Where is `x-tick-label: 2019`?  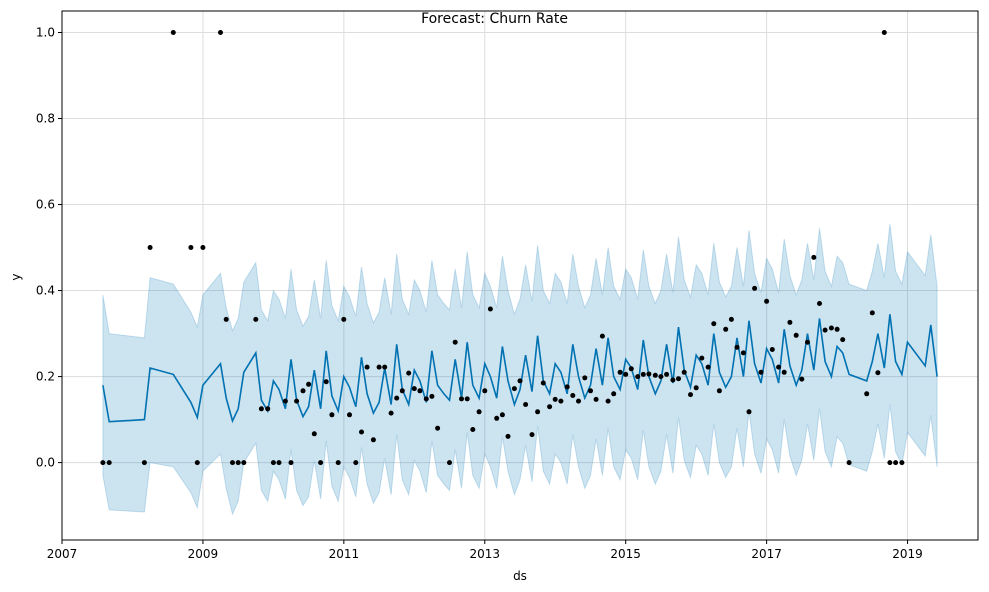
x-tick-label: 2019 is located at coordinates (907, 554).